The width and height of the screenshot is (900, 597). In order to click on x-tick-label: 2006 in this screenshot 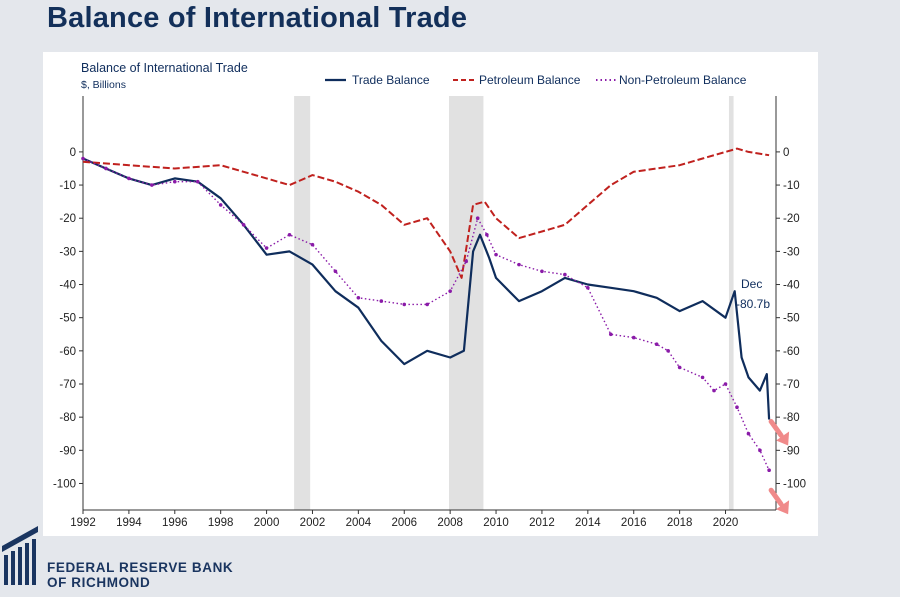, I will do `click(404, 523)`.